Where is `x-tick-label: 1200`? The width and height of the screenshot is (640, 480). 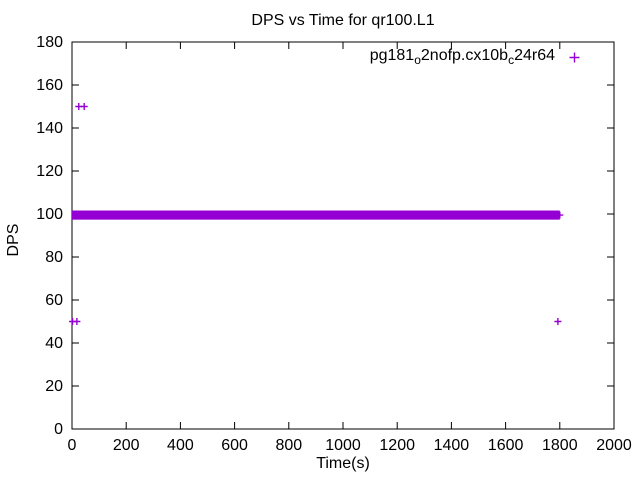 x-tick-label: 1200 is located at coordinates (397, 445).